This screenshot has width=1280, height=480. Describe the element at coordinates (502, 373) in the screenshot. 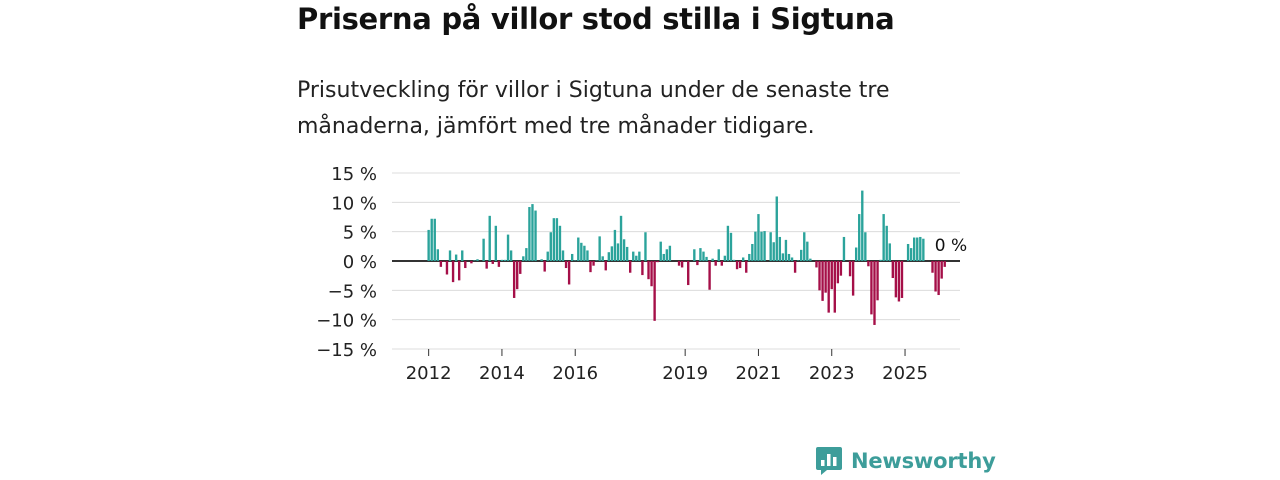

I see `x-tick-label: 2014` at that location.